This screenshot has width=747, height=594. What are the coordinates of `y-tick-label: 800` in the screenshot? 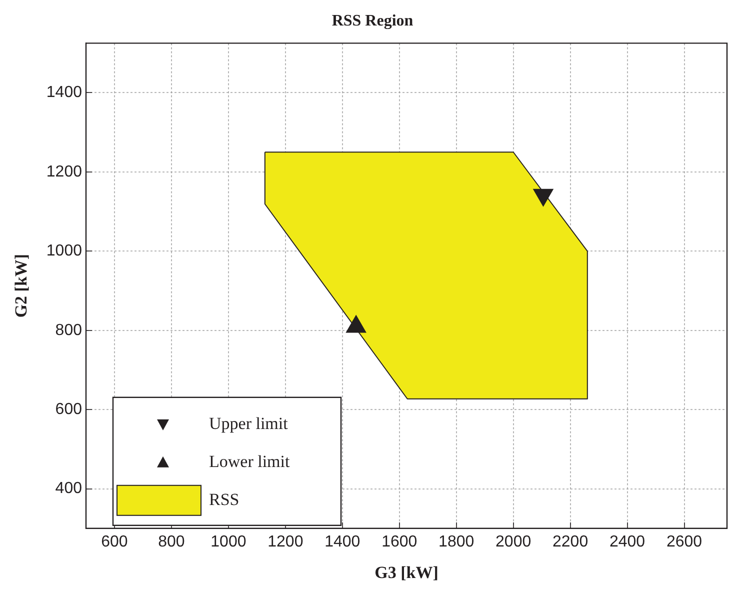 It's located at (68, 330).